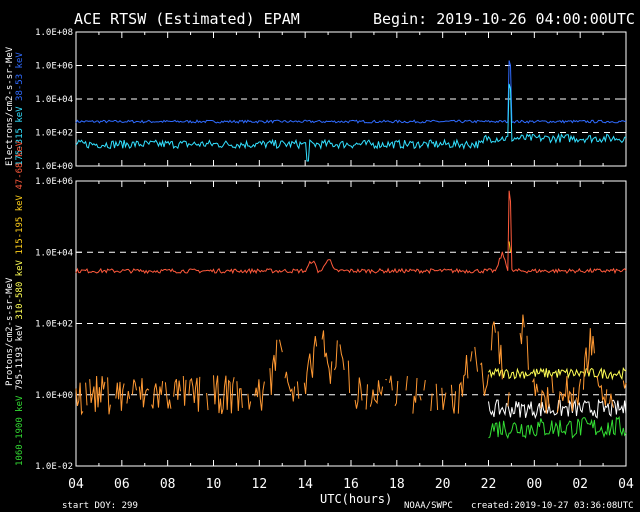  I want to click on channel-label: 115-195 keV, so click(20, 227).